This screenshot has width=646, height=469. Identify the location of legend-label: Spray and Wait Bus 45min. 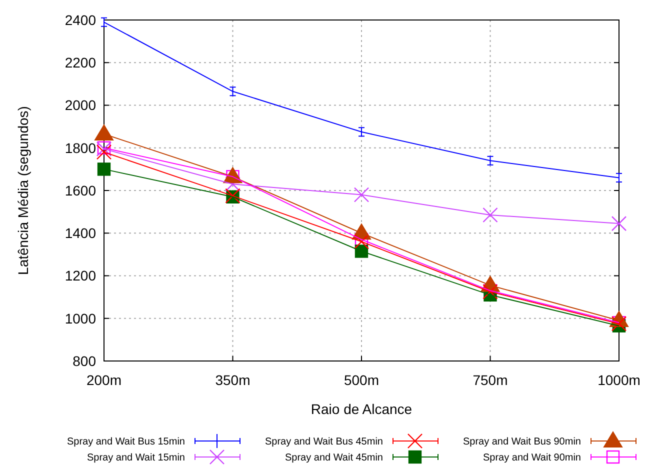
(323, 442).